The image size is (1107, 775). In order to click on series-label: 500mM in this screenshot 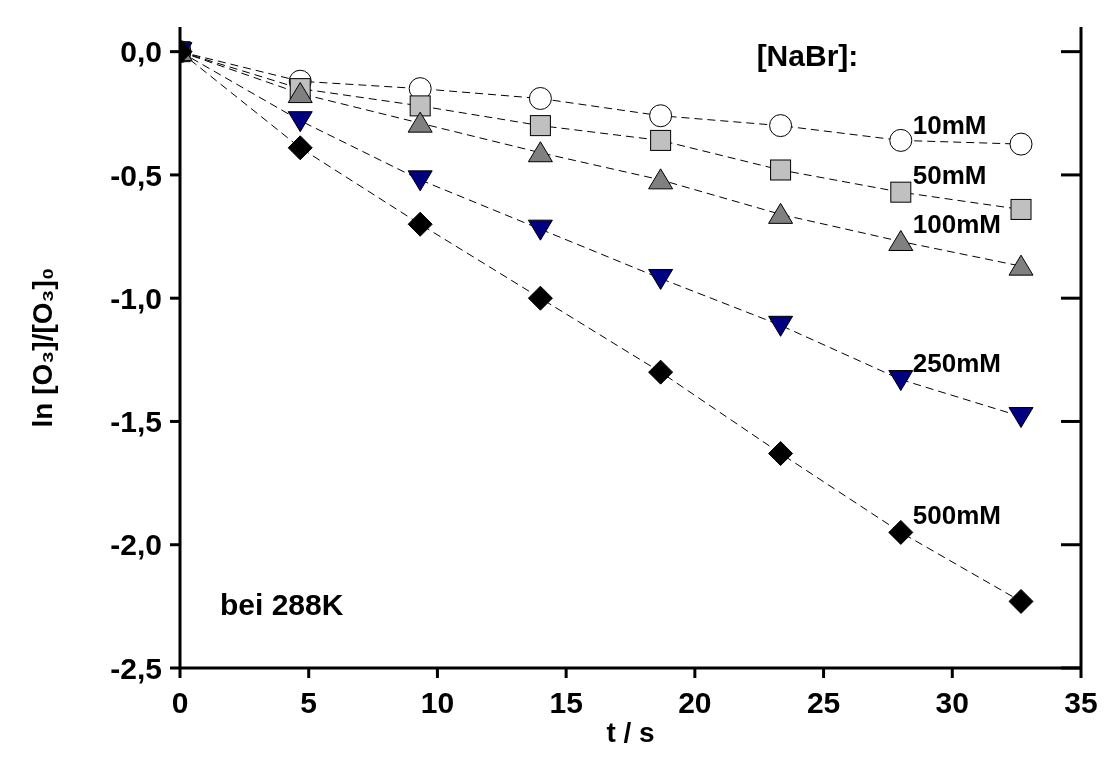, I will do `click(956, 515)`.